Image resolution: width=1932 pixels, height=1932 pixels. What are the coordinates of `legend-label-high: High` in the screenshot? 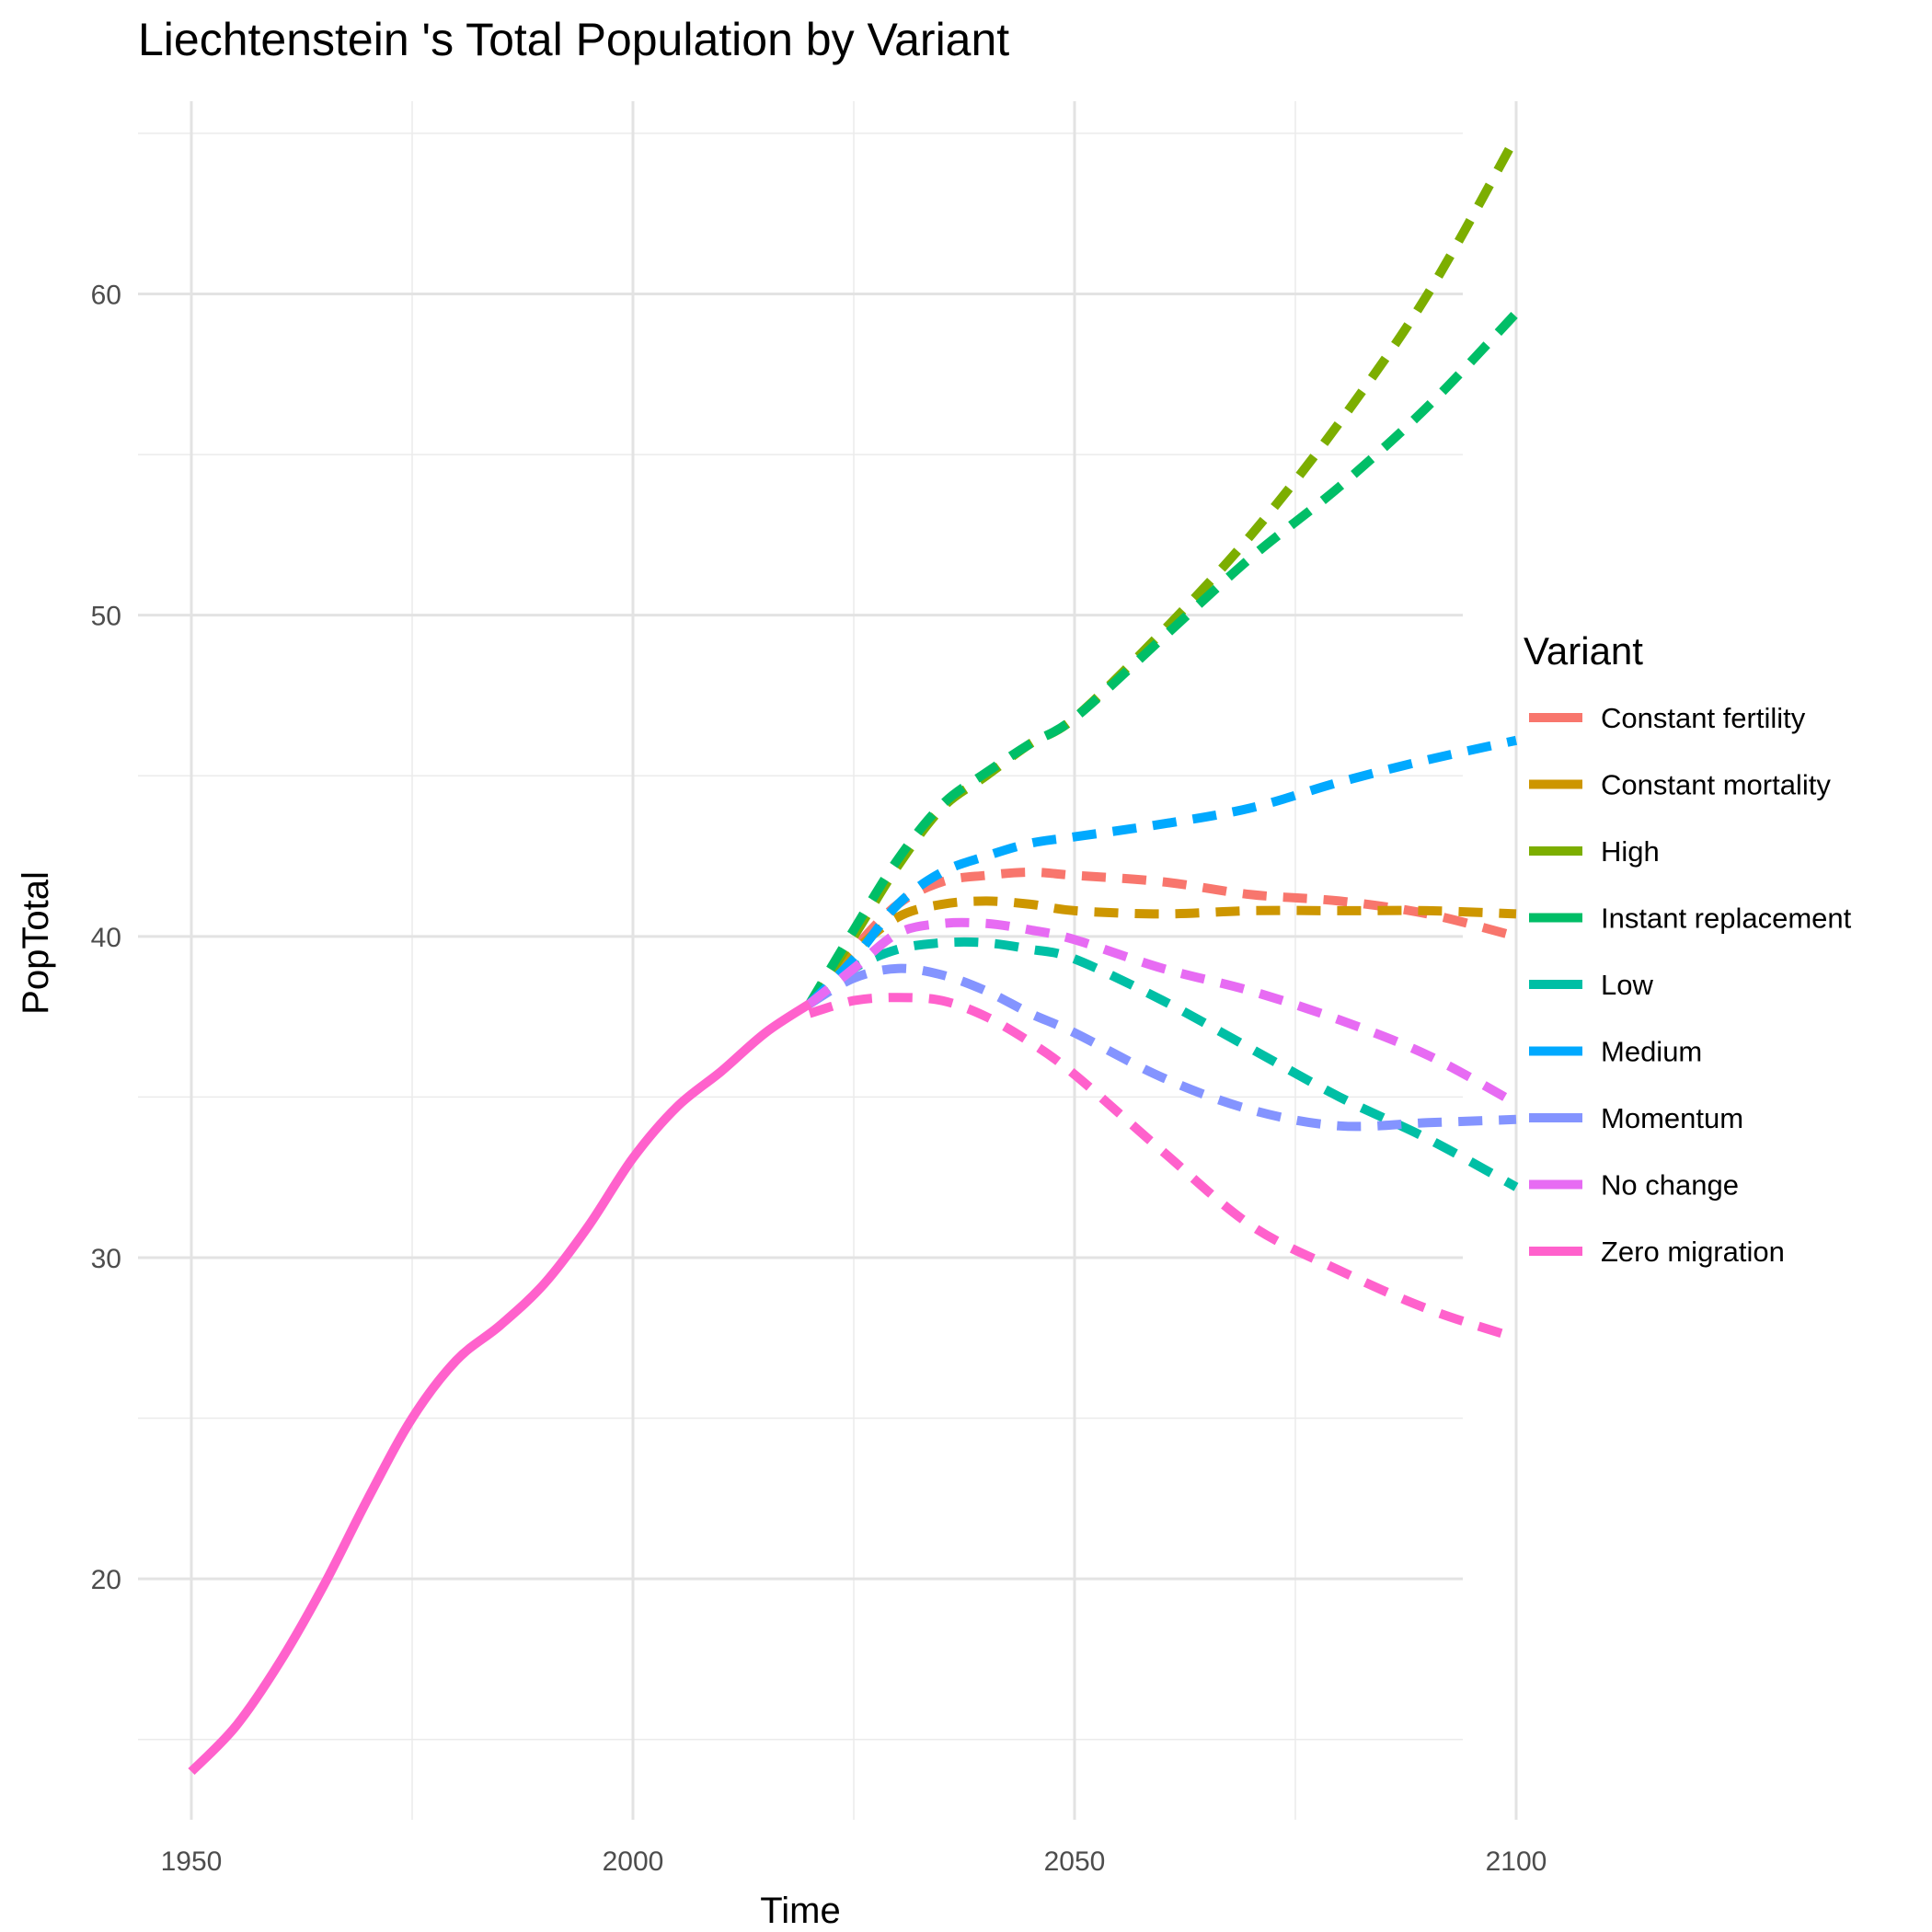 It's located at (1630, 851).